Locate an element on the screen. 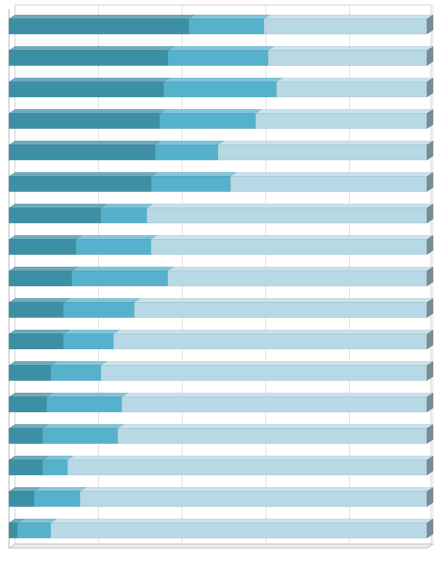  bar-2-series-2-top is located at coordinates (221, 48).